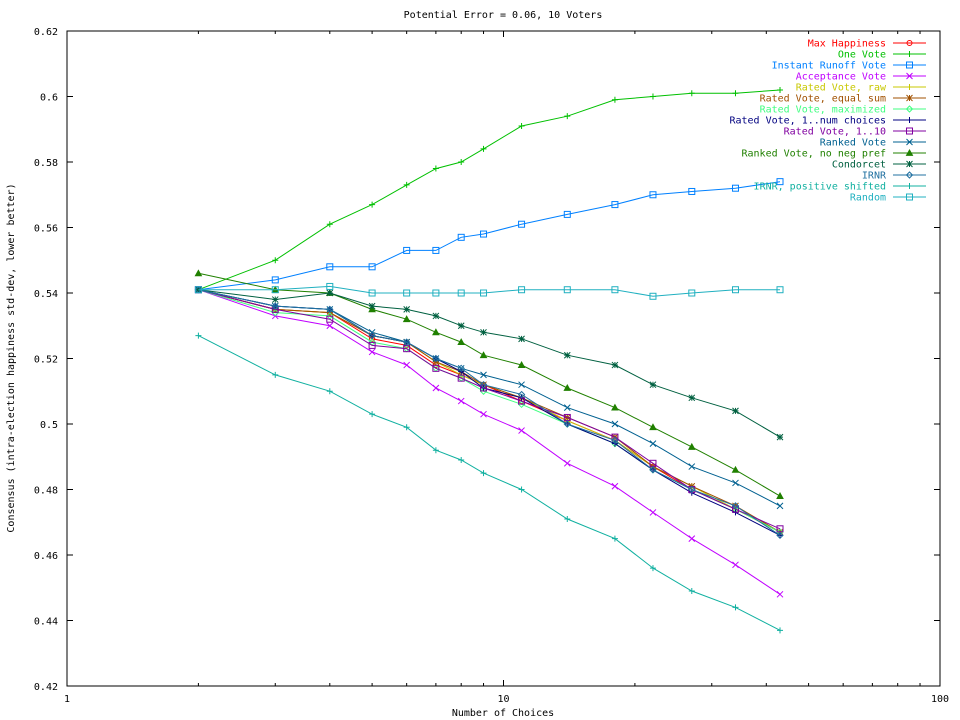 Image resolution: width=960 pixels, height=720 pixels. I want to click on legend-item: Rated Vote, raw, so click(861, 88).